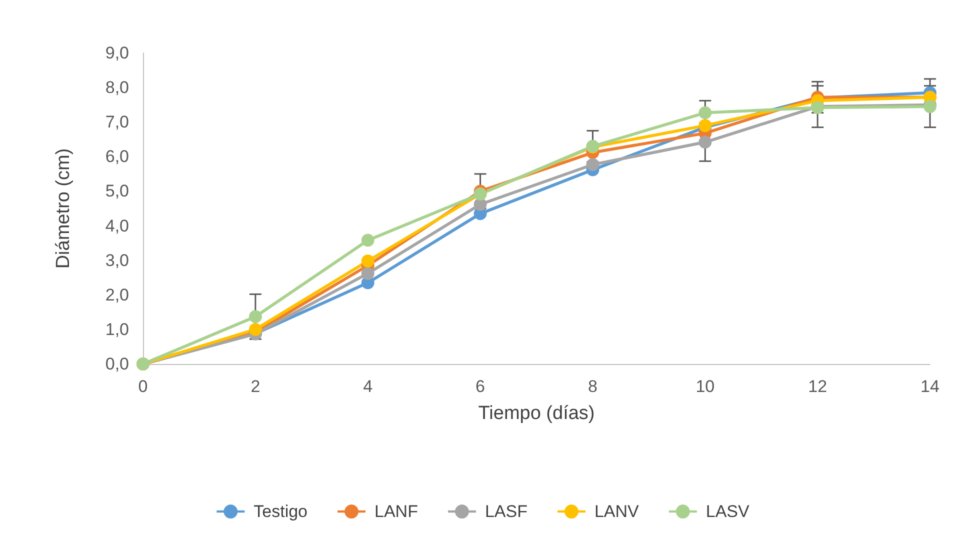 This screenshot has height=545, width=968. Describe the element at coordinates (368, 386) in the screenshot. I see `x-tick-label: 4` at that location.